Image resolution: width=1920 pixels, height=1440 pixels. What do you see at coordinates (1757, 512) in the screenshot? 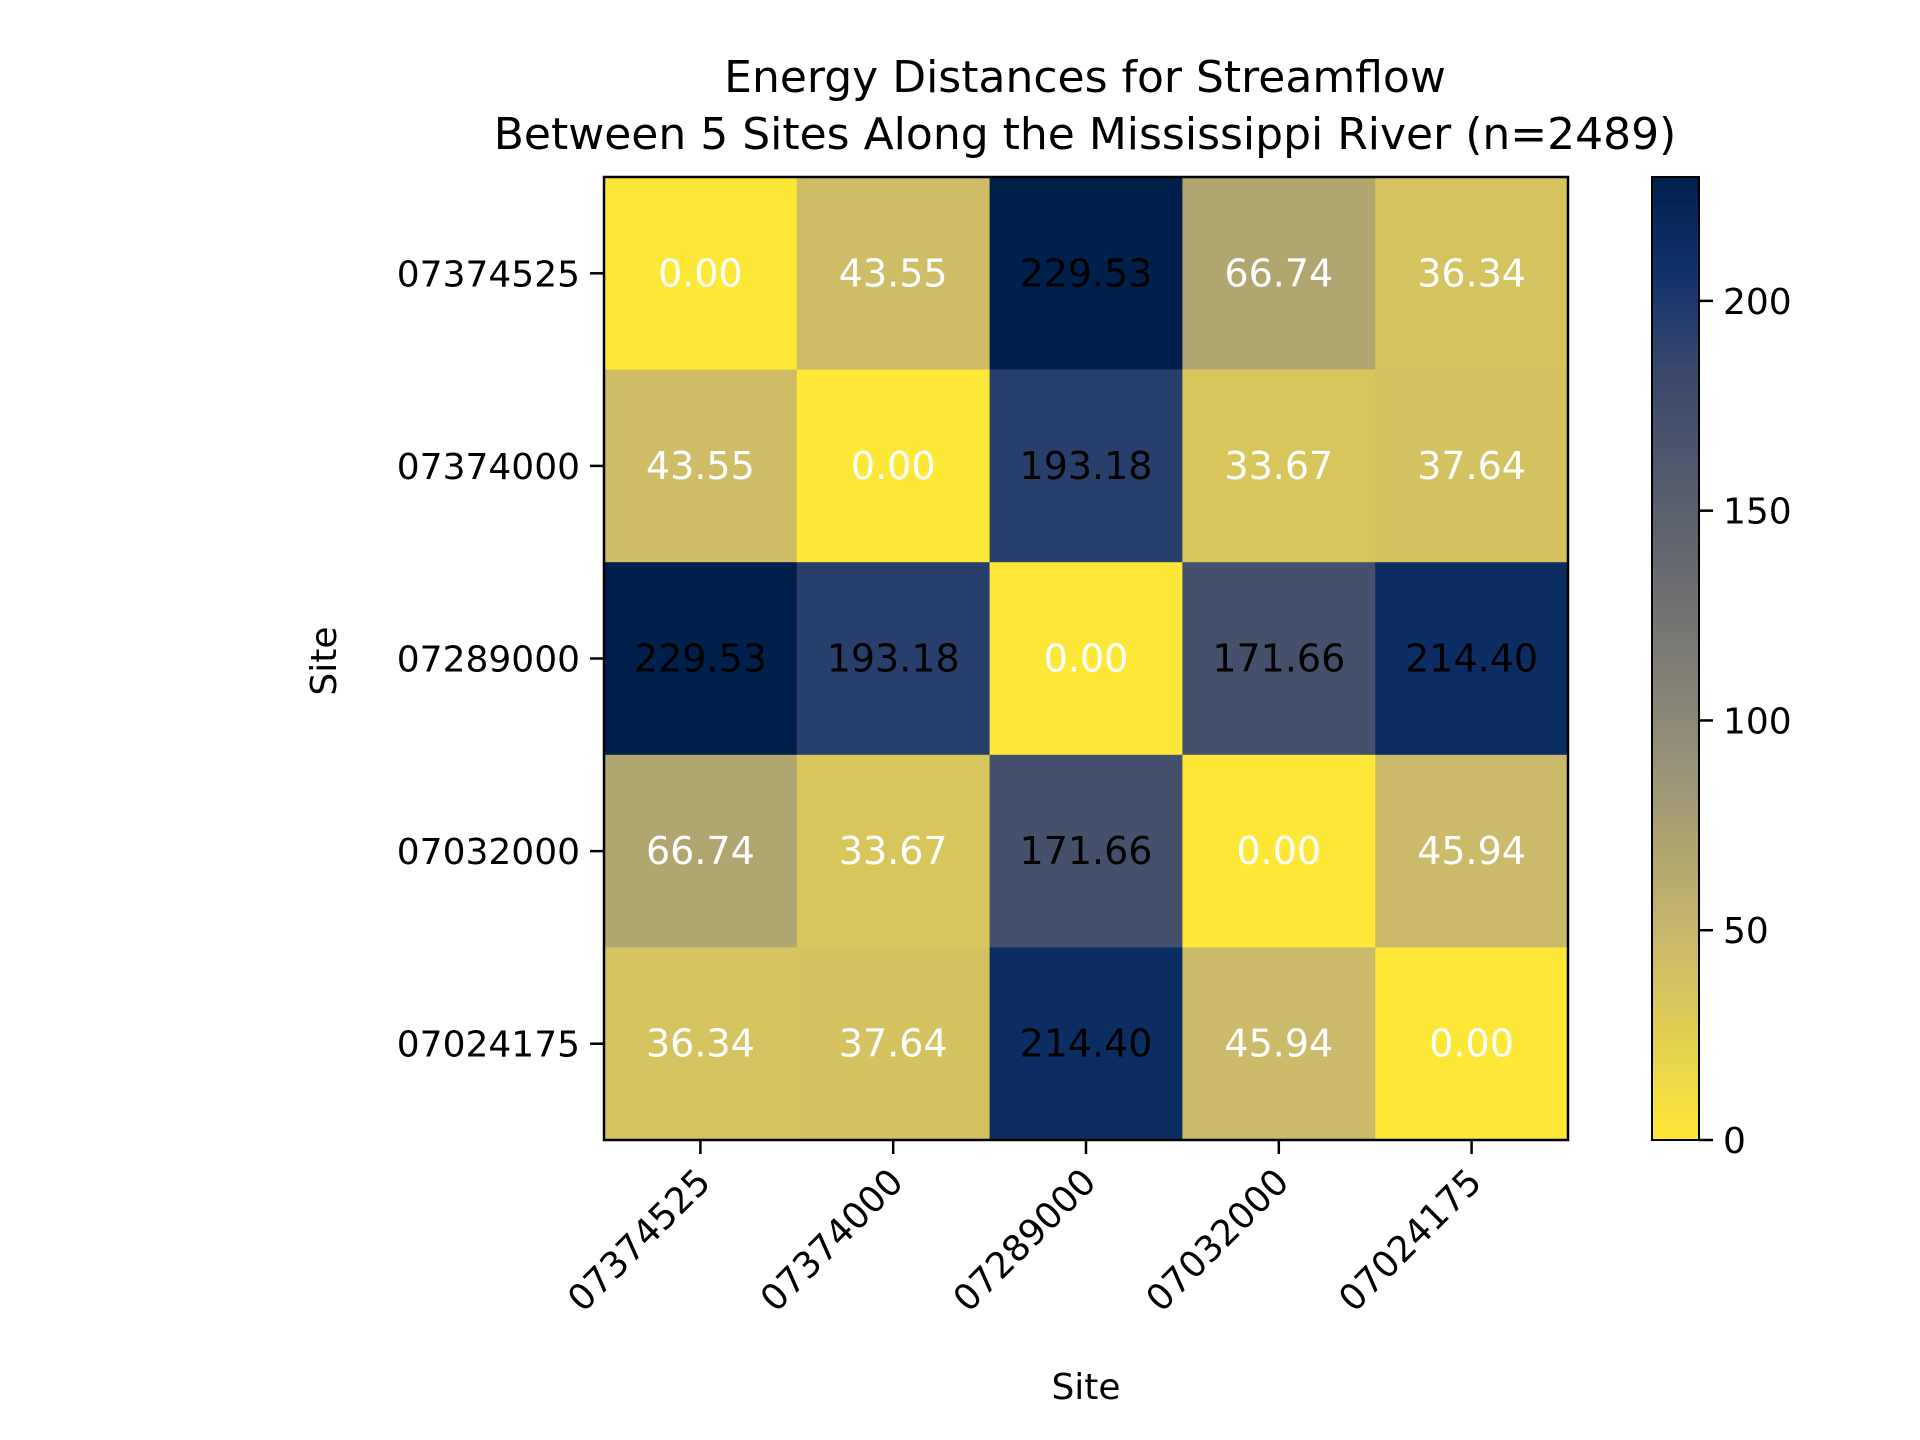
I see `colorbar-tick-label: 150` at bounding box center [1757, 512].